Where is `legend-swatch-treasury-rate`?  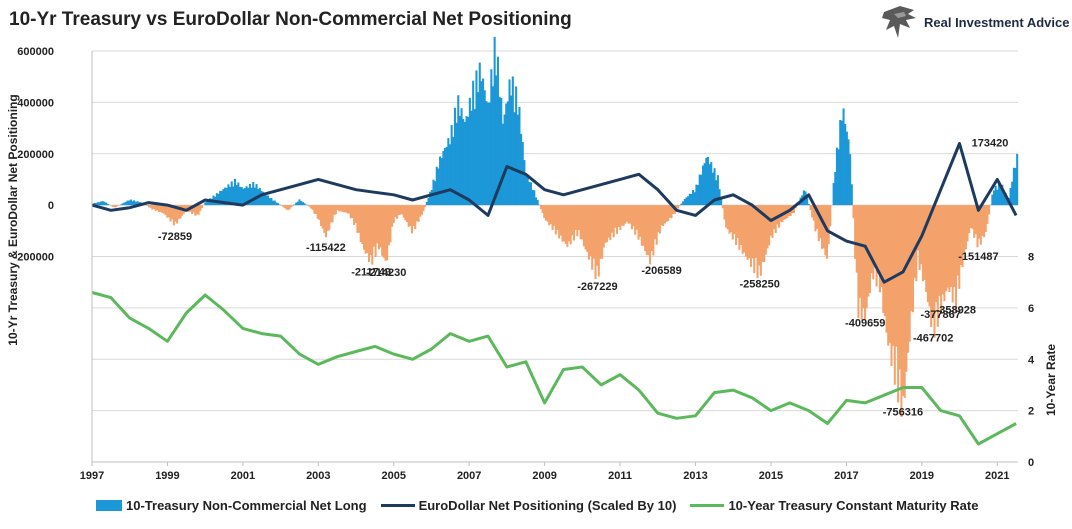
legend-swatch-treasury-rate is located at coordinates (707, 505).